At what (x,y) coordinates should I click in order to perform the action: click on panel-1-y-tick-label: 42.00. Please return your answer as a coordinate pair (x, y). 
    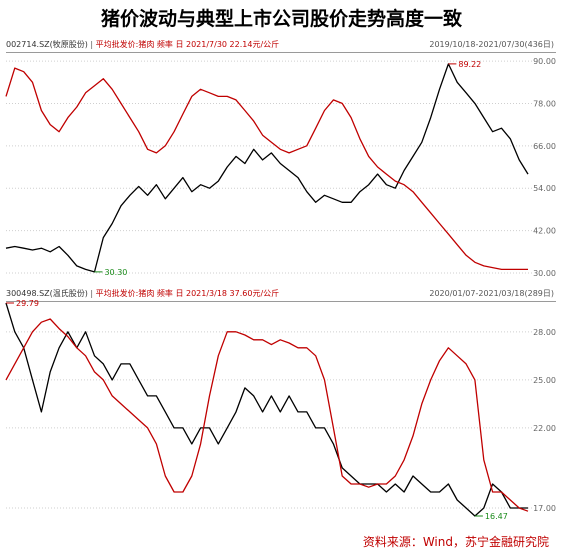
    Looking at the image, I should click on (544, 231).